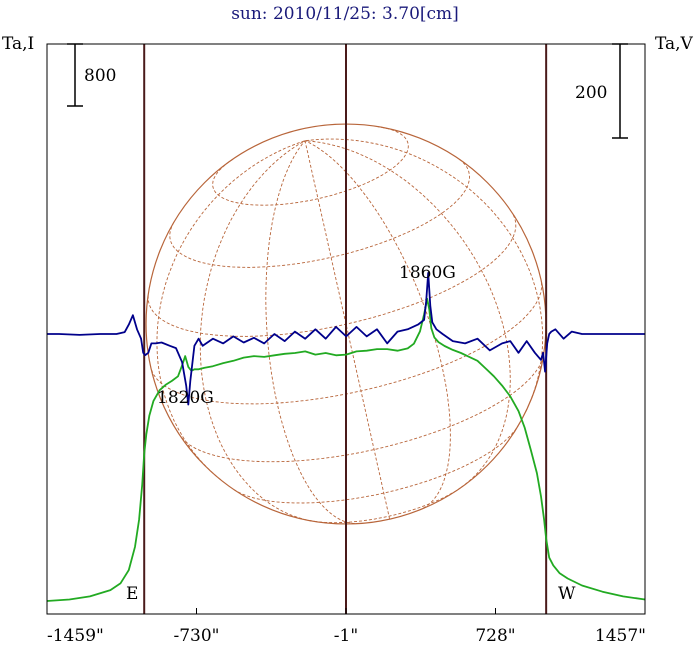  Describe the element at coordinates (567, 594) in the screenshot. I see `west-limb-label: W` at that location.